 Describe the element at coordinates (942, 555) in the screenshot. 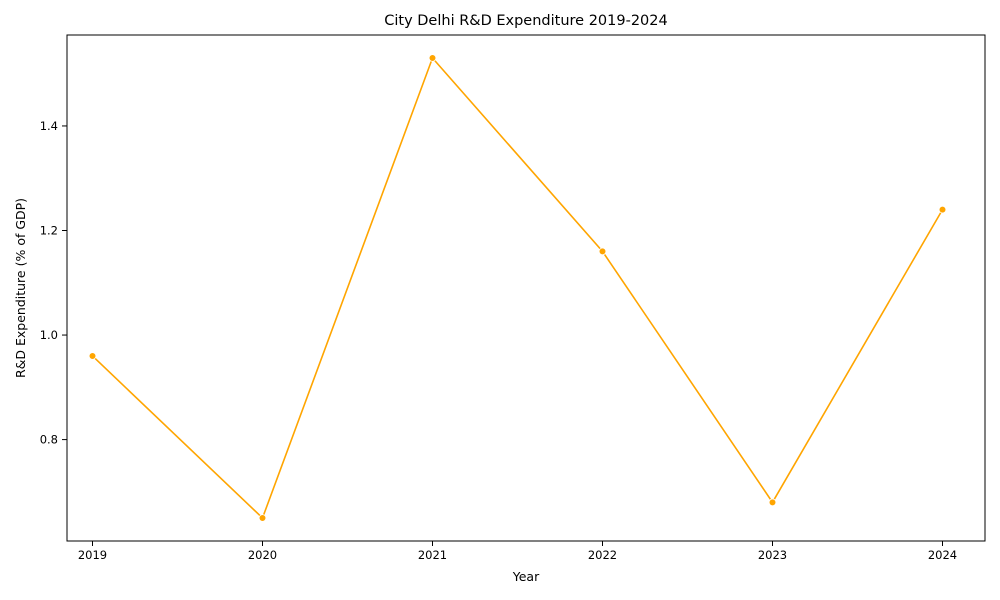

I see `x-tick-label: 2024` at that location.